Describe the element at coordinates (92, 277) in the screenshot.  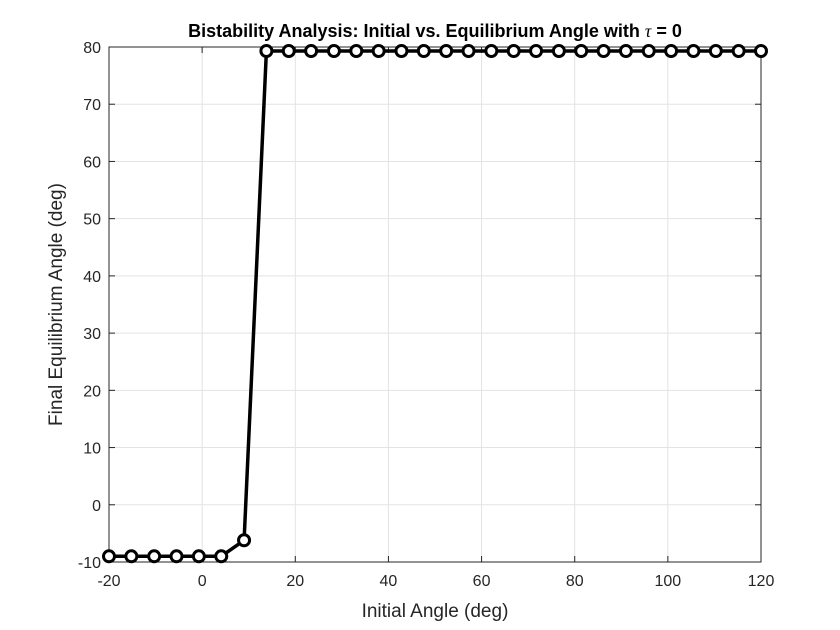
I see `y-tick-label: 40` at that location.